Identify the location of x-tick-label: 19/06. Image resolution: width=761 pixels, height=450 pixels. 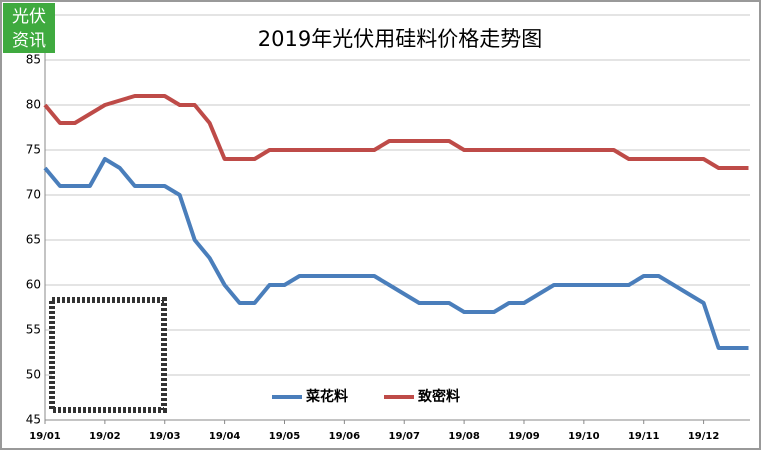
(345, 436).